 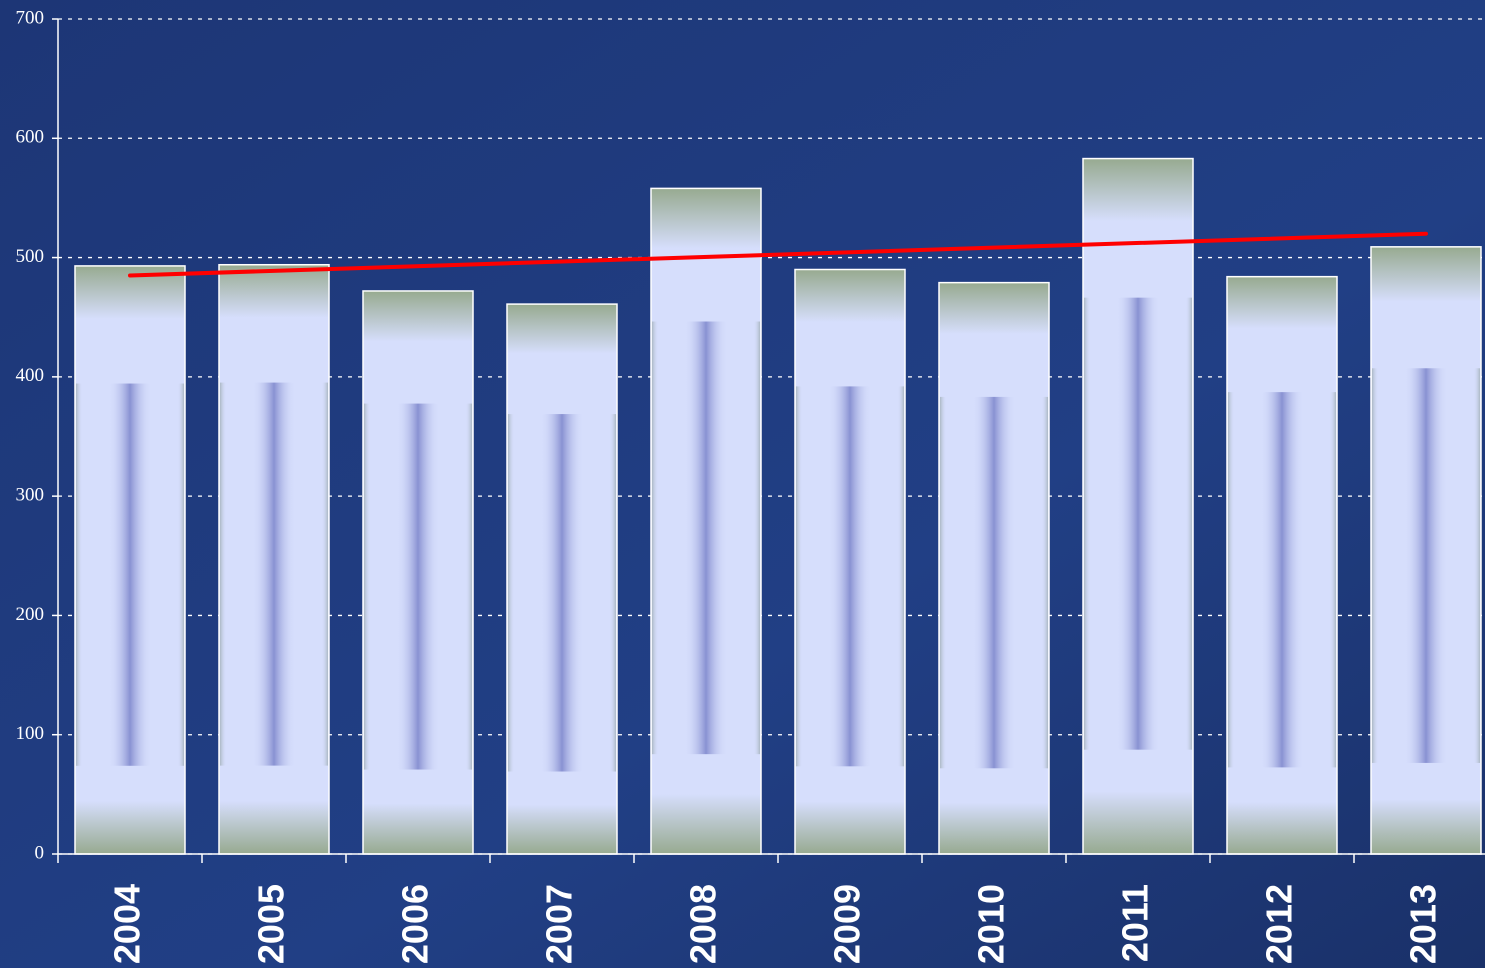 What do you see at coordinates (30, 614) in the screenshot?
I see `y-tick-label: 200` at bounding box center [30, 614].